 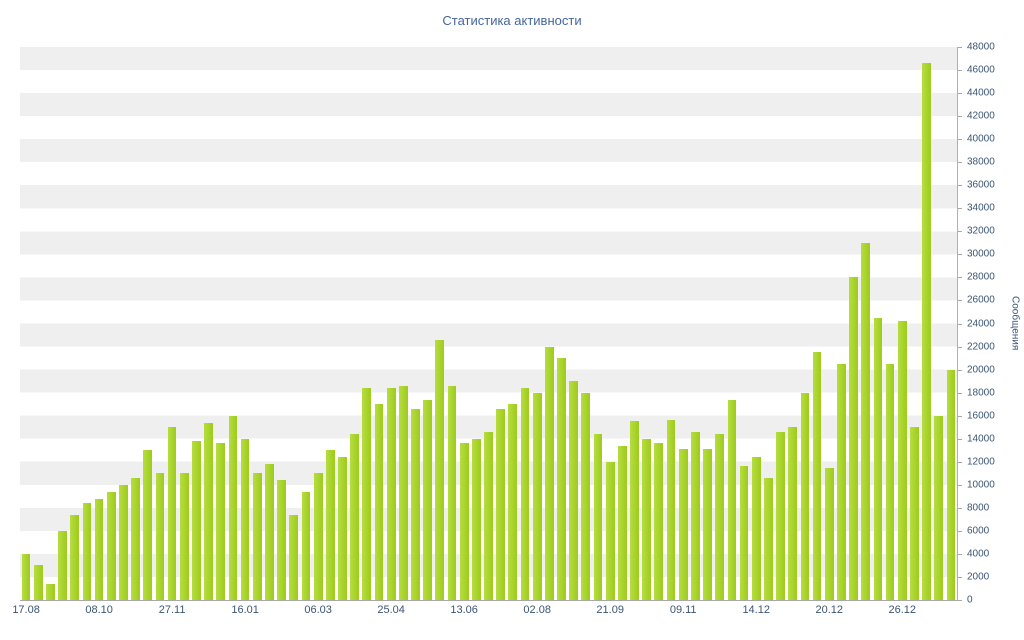 What do you see at coordinates (981, 370) in the screenshot?
I see `y-tick-label: 20000` at bounding box center [981, 370].